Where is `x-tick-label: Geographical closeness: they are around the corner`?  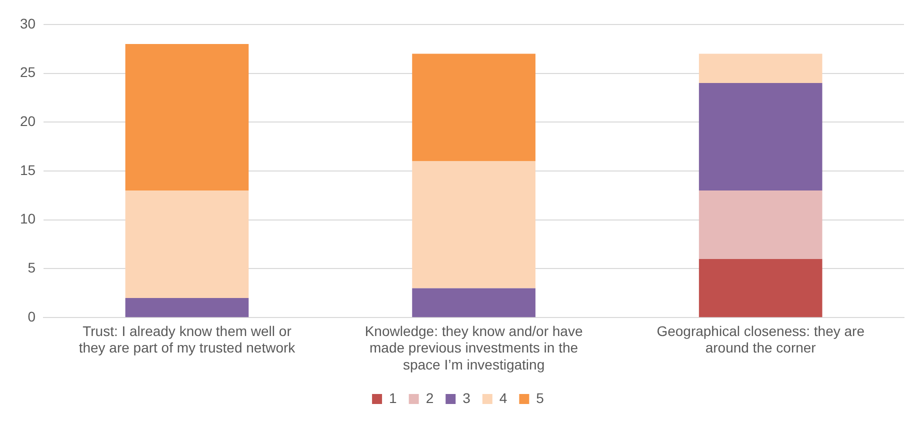
x-tick-label: Geographical closeness: they are around the corner is located at coordinates (760, 339).